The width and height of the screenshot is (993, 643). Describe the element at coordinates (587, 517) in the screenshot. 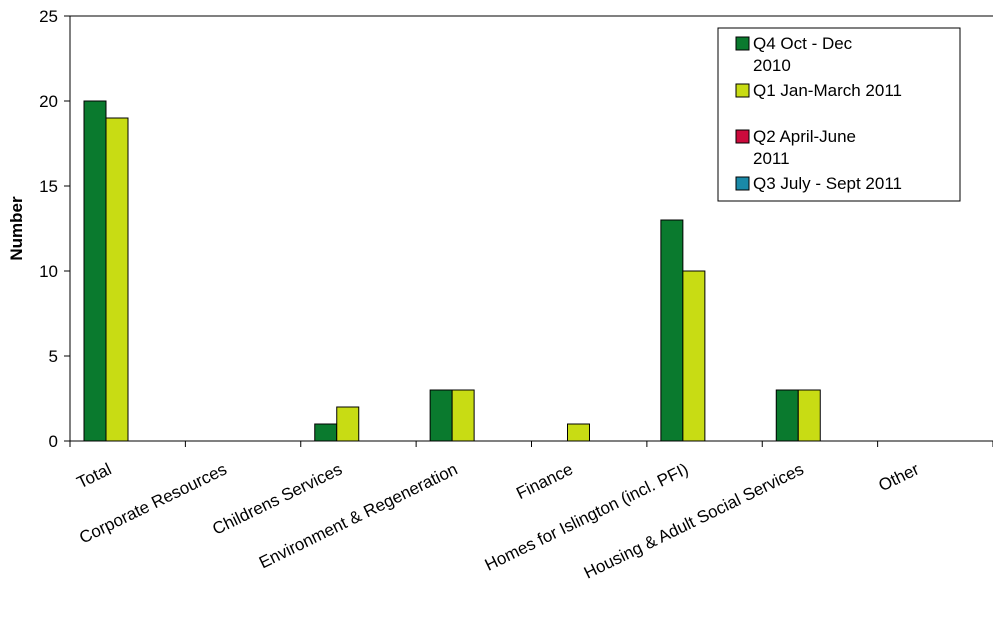

I see `x-tick-label: Homes for Islington (incl. PFI)` at that location.